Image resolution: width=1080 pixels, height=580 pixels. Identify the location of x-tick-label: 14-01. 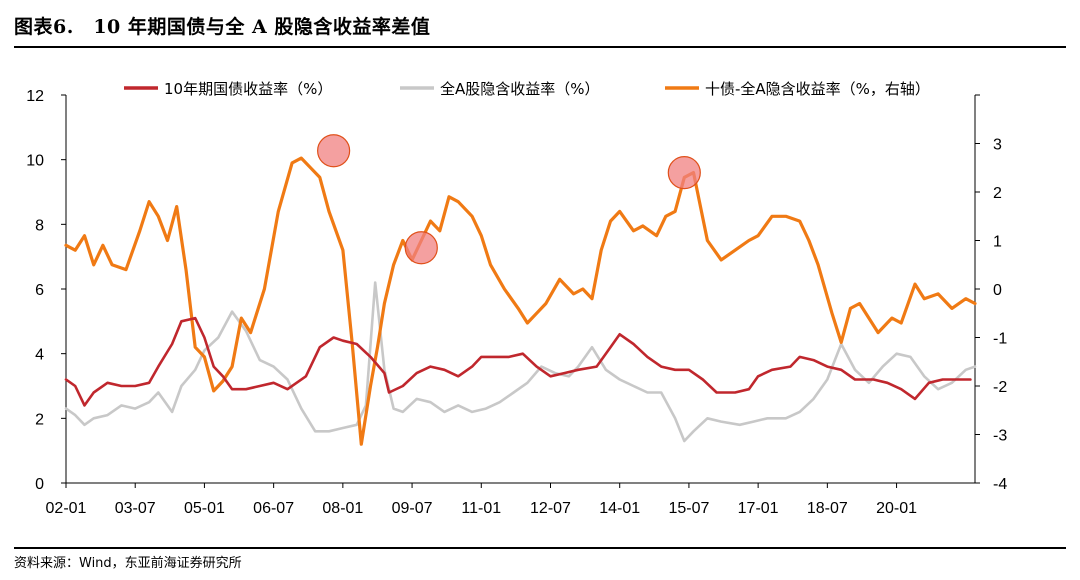
(619, 508).